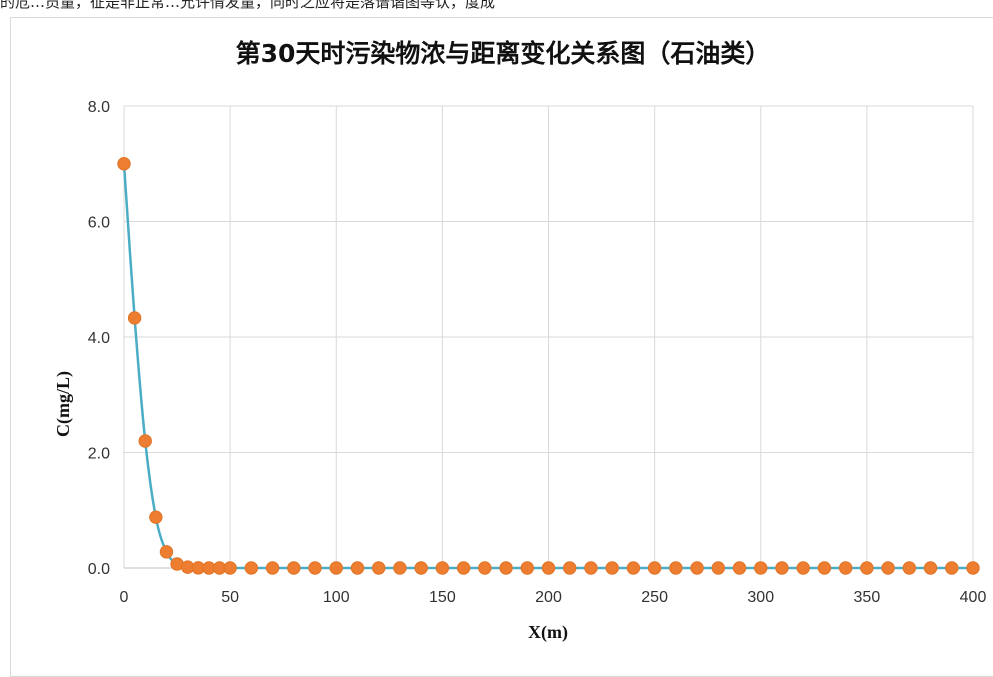 This screenshot has width=993, height=677. I want to click on x-axis-title: X(m), so click(548, 632).